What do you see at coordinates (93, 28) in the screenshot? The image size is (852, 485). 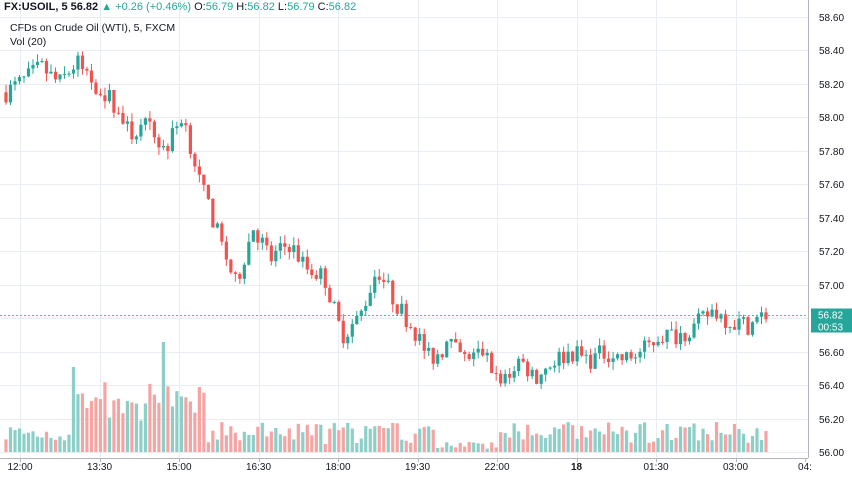 I see `chart-description: CFDs on Crude Oil (WTI), 5, FXCM` at bounding box center [93, 28].